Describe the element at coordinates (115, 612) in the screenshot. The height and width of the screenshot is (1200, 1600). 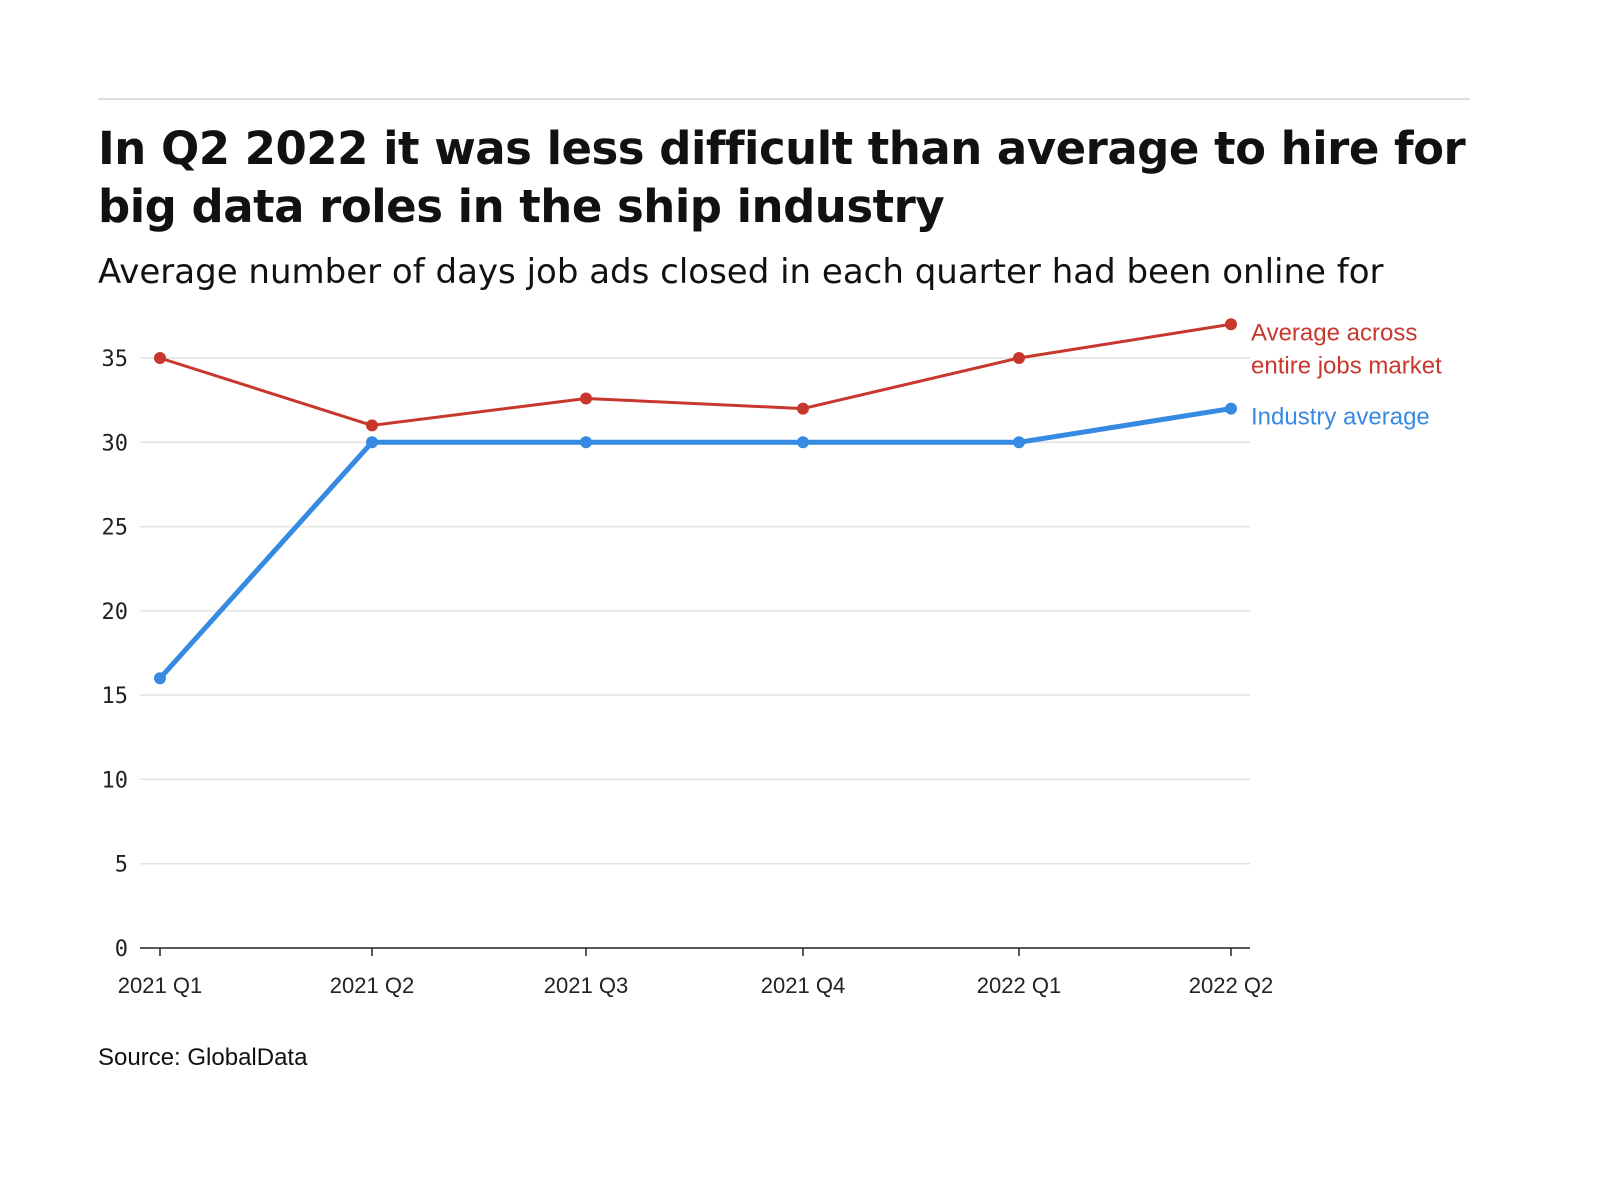
I see `y-tick-label: 20` at that location.